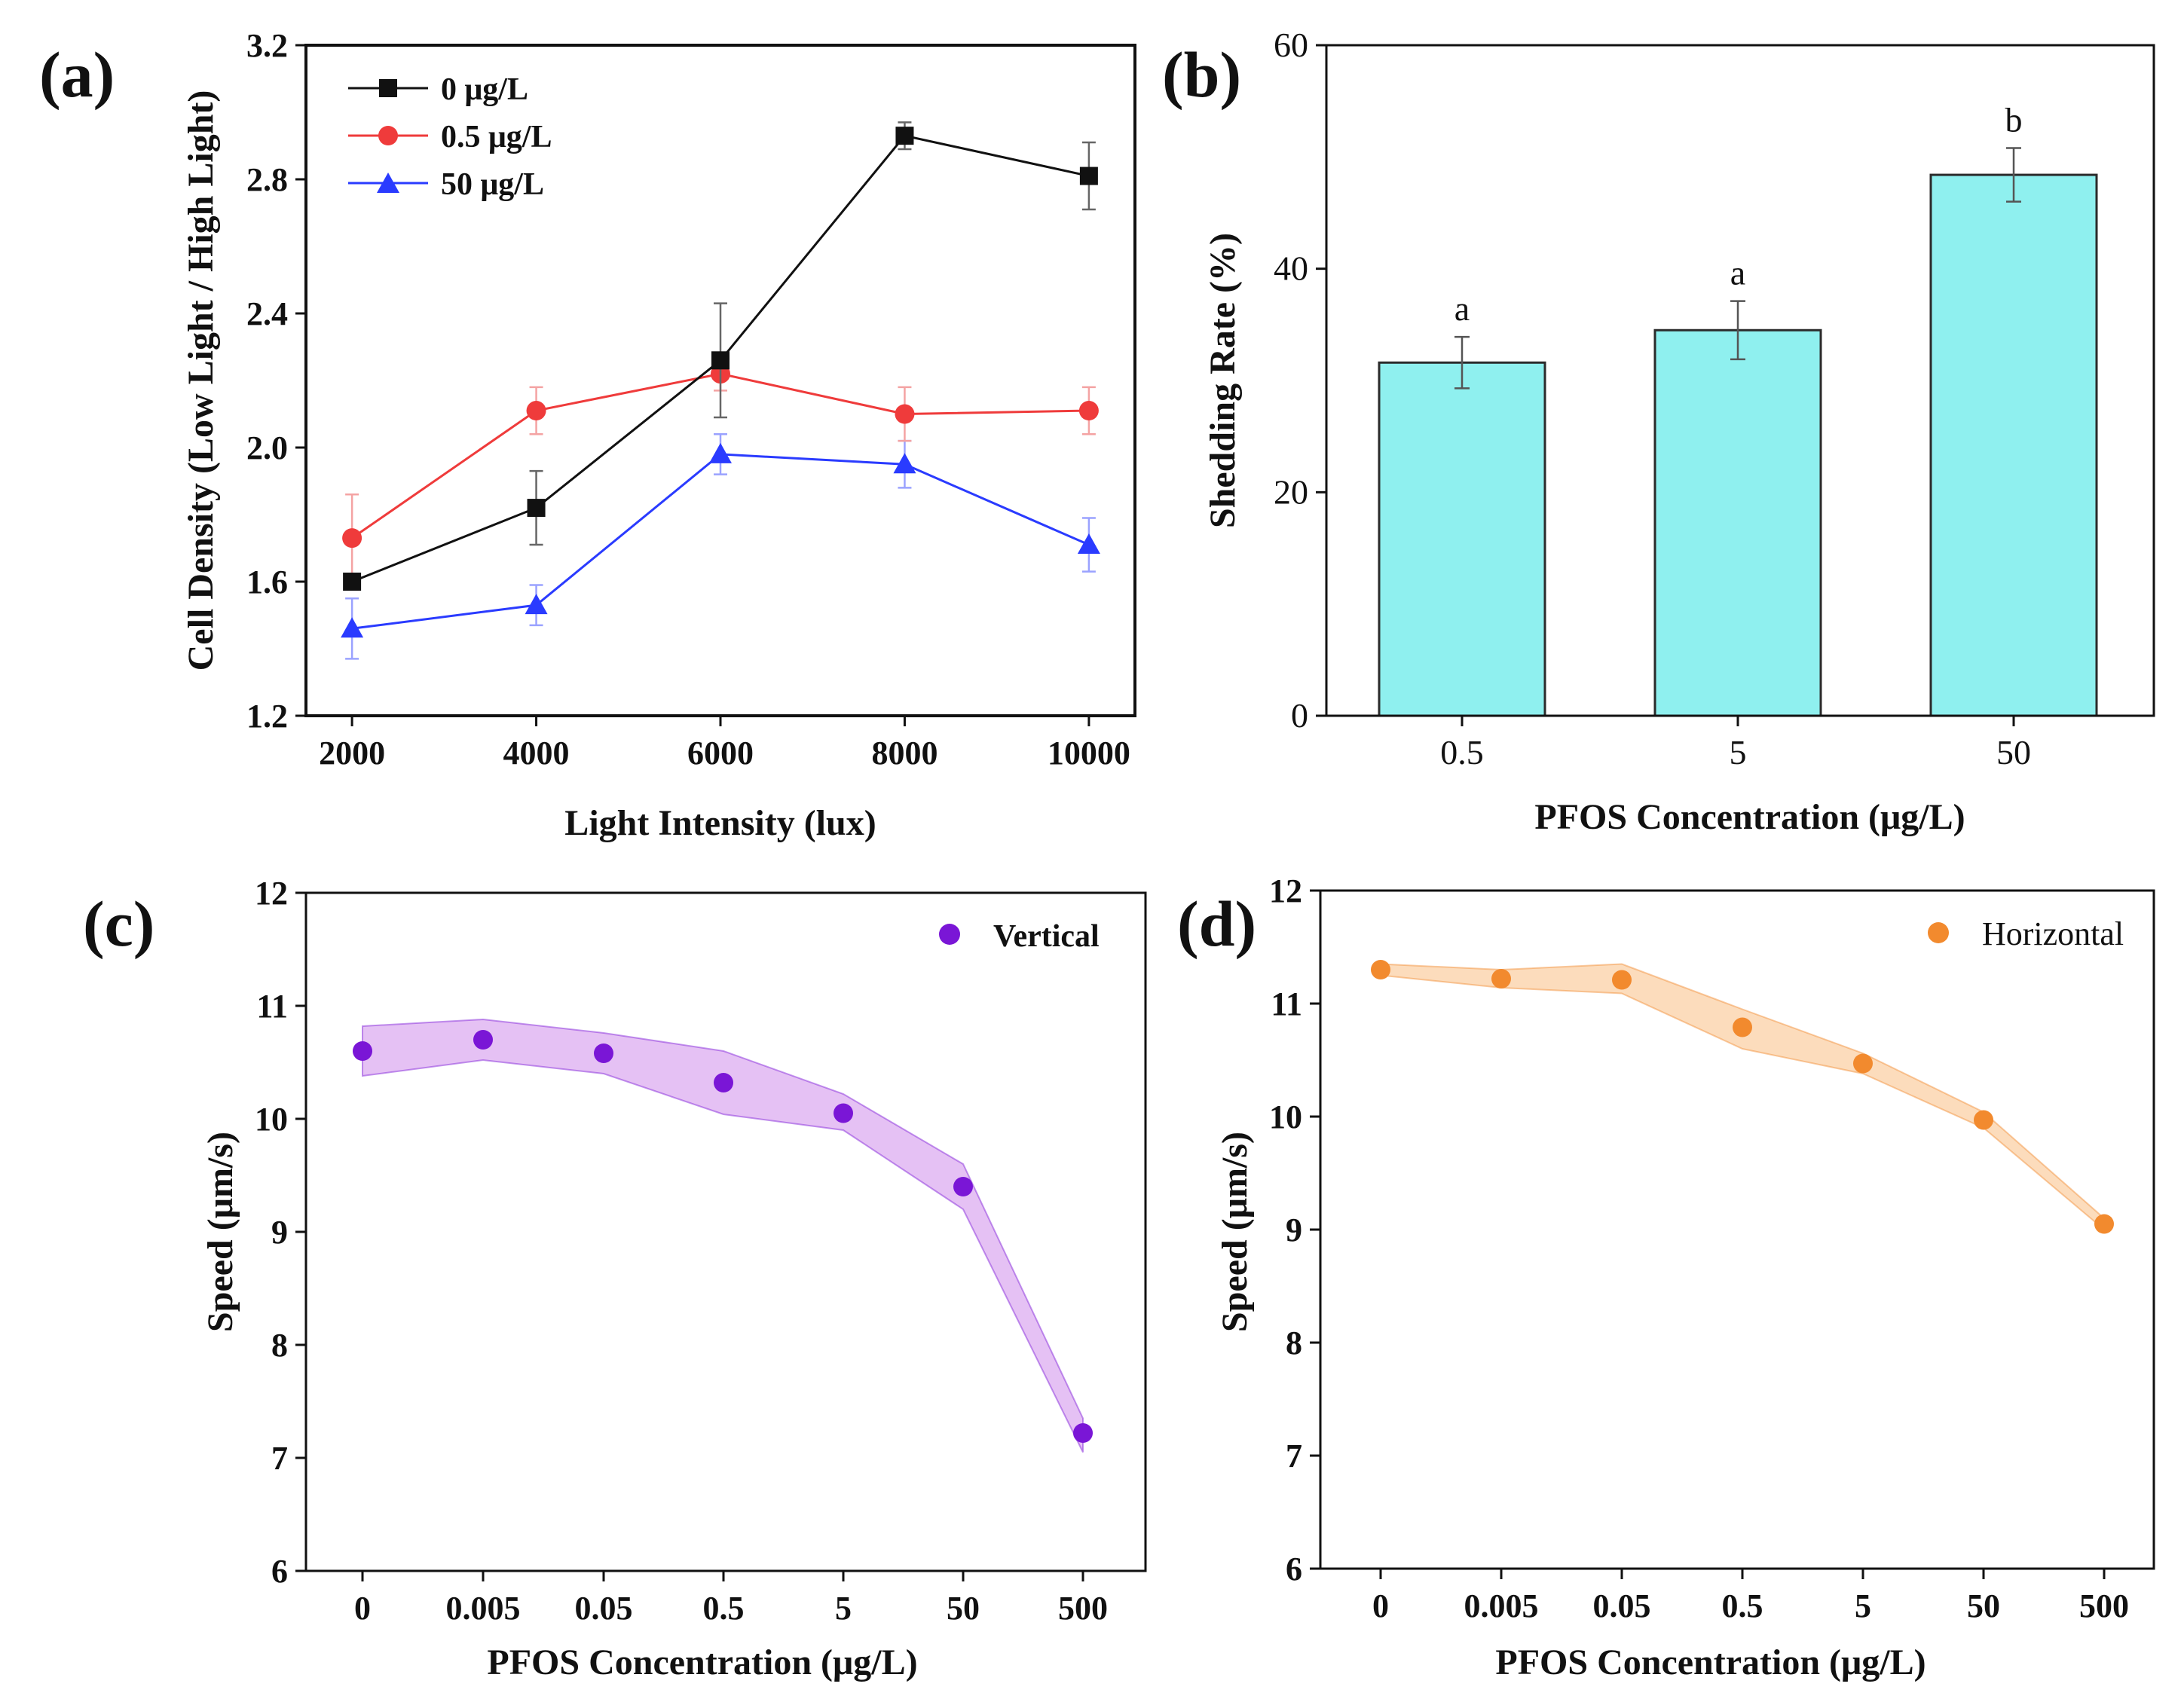 The image size is (2184, 1702). What do you see at coordinates (1201, 74) in the screenshot?
I see `panel-b-label: (b)` at bounding box center [1201, 74].